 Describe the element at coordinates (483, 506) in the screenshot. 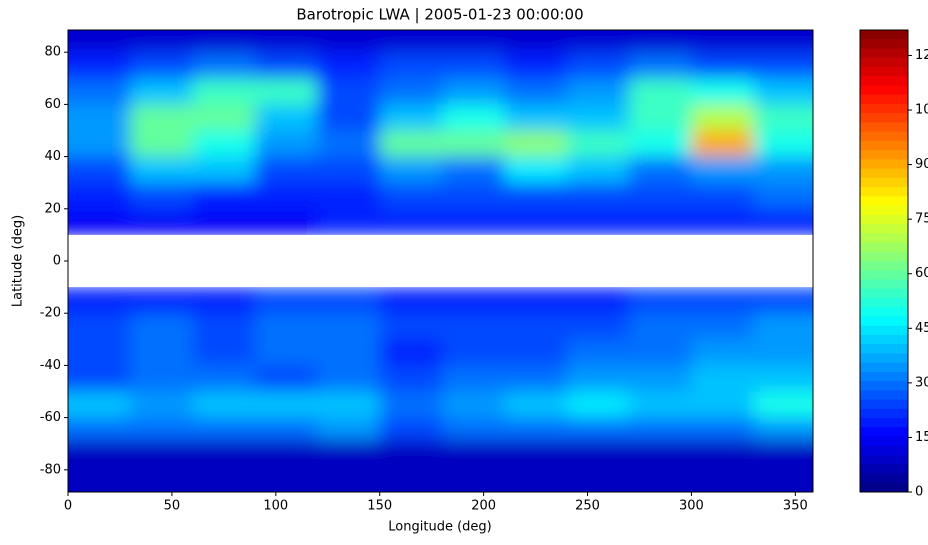

I see `x-tick-label: 200` at that location.